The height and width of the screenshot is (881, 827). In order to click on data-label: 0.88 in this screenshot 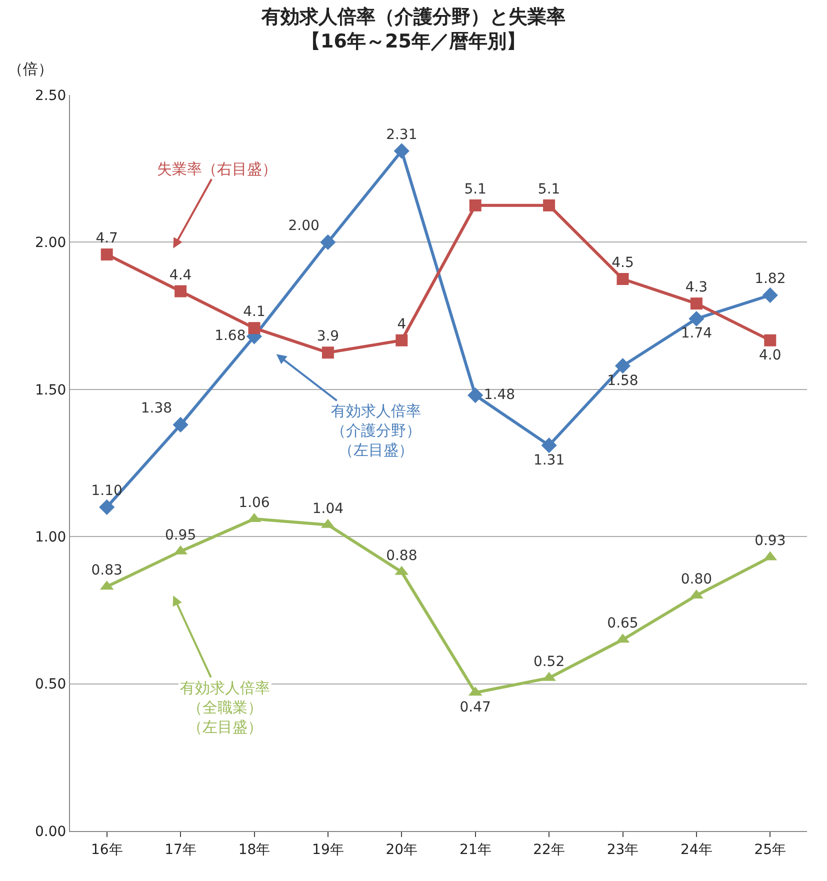, I will do `click(402, 556)`.